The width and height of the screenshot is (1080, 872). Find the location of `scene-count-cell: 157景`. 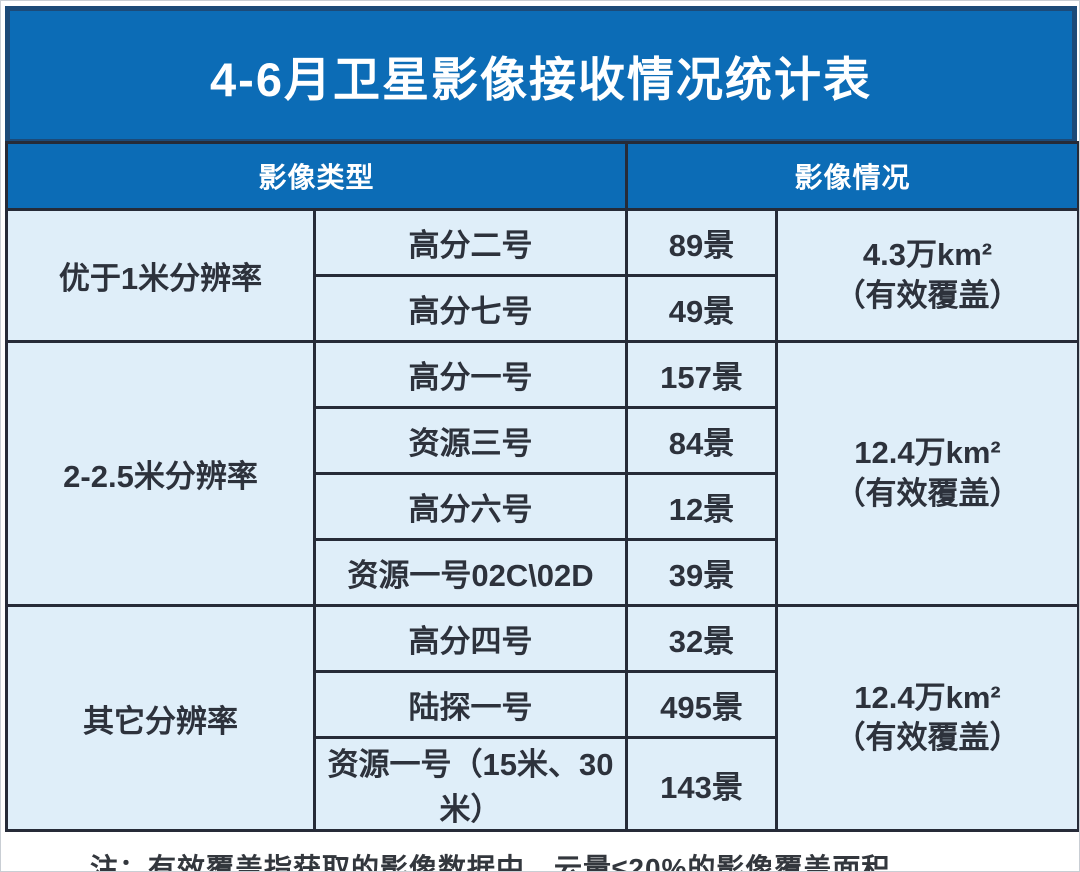

scene-count-cell: 157景 is located at coordinates (702, 374).